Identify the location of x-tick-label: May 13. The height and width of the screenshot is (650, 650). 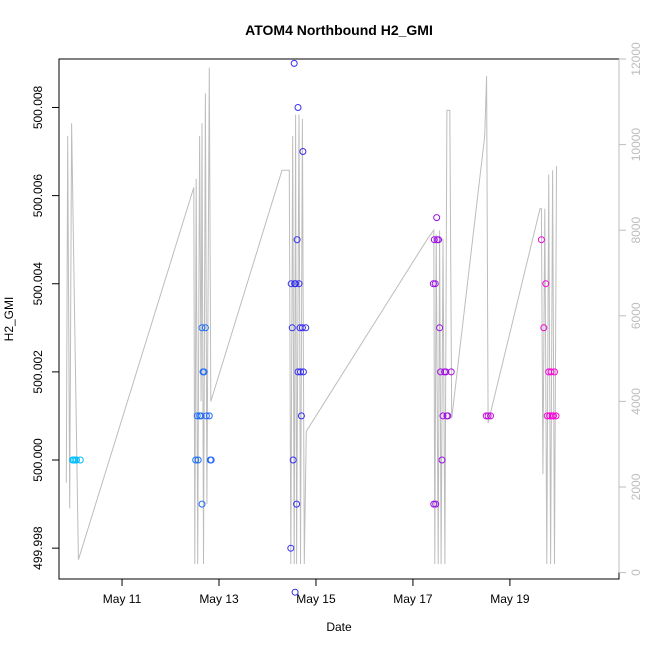
(219, 599).